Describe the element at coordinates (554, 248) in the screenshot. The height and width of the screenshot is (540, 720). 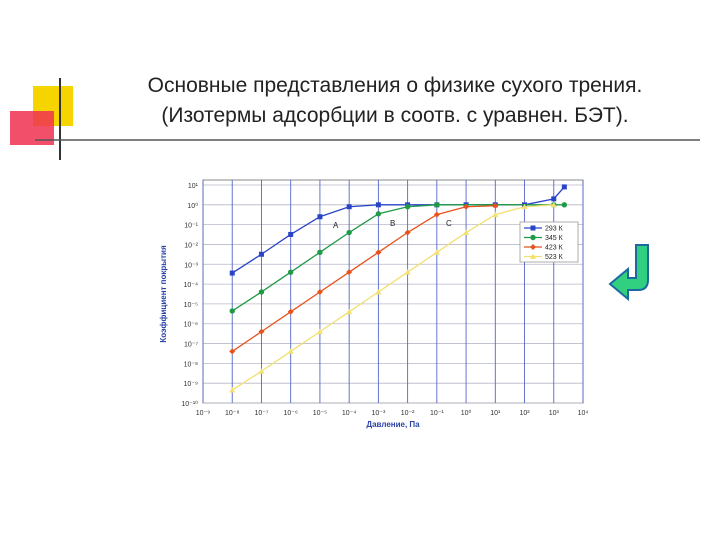
I see `legend-label: 423 К` at that location.